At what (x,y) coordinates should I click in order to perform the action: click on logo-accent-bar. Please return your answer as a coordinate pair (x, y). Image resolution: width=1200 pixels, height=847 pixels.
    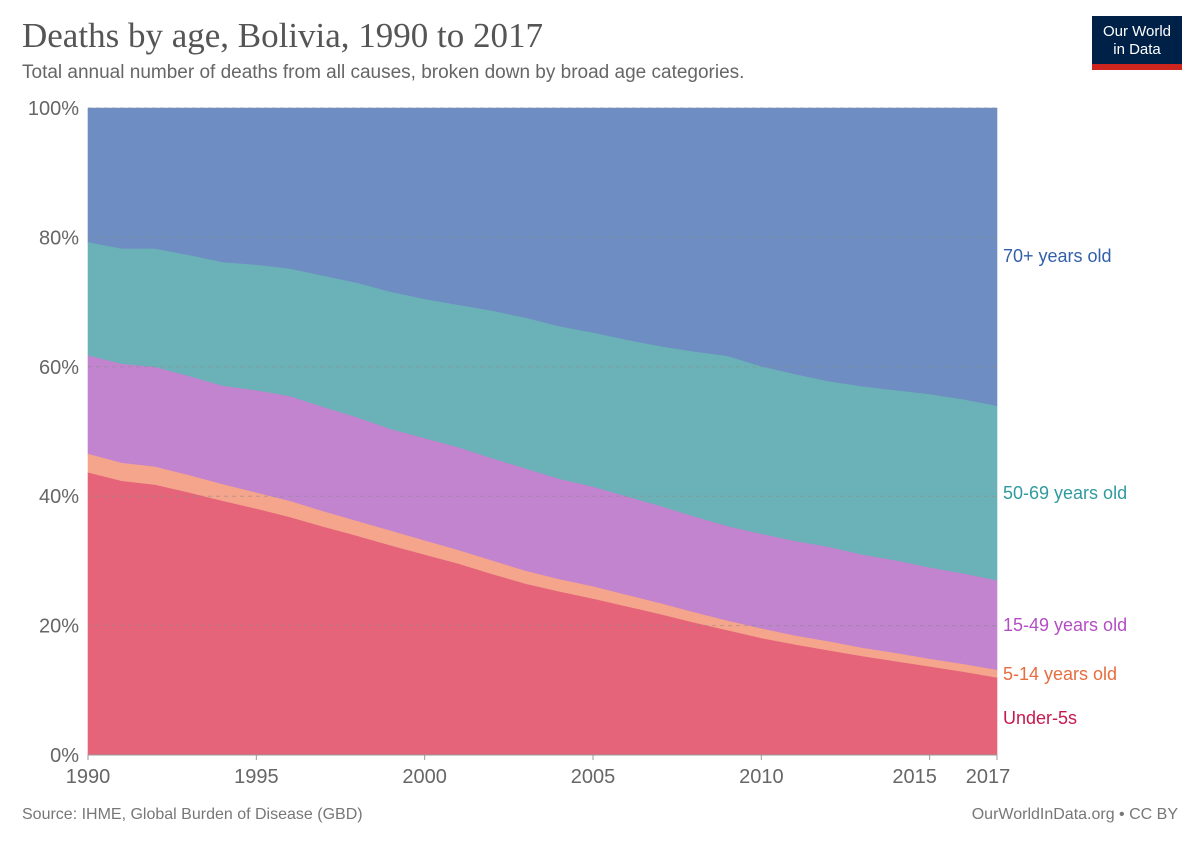
    Looking at the image, I should click on (1137, 67).